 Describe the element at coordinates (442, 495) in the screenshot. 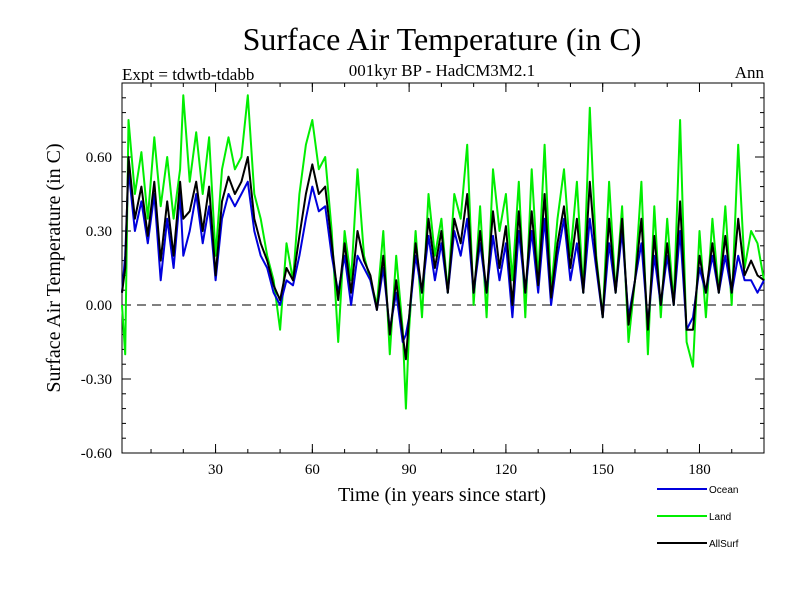

I see `x-axis-label: Time (in years since start)` at that location.